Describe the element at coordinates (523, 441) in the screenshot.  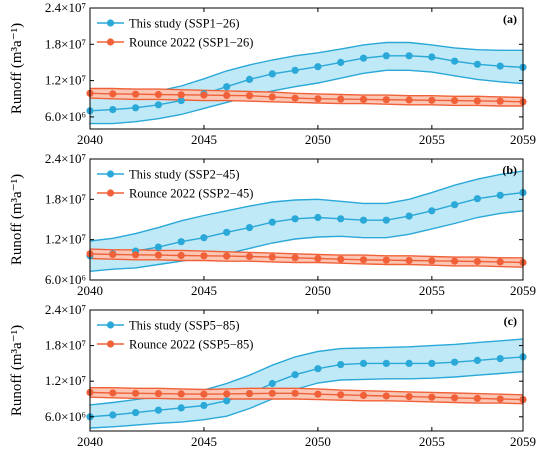
I see `x-tick-label: 2059` at that location.